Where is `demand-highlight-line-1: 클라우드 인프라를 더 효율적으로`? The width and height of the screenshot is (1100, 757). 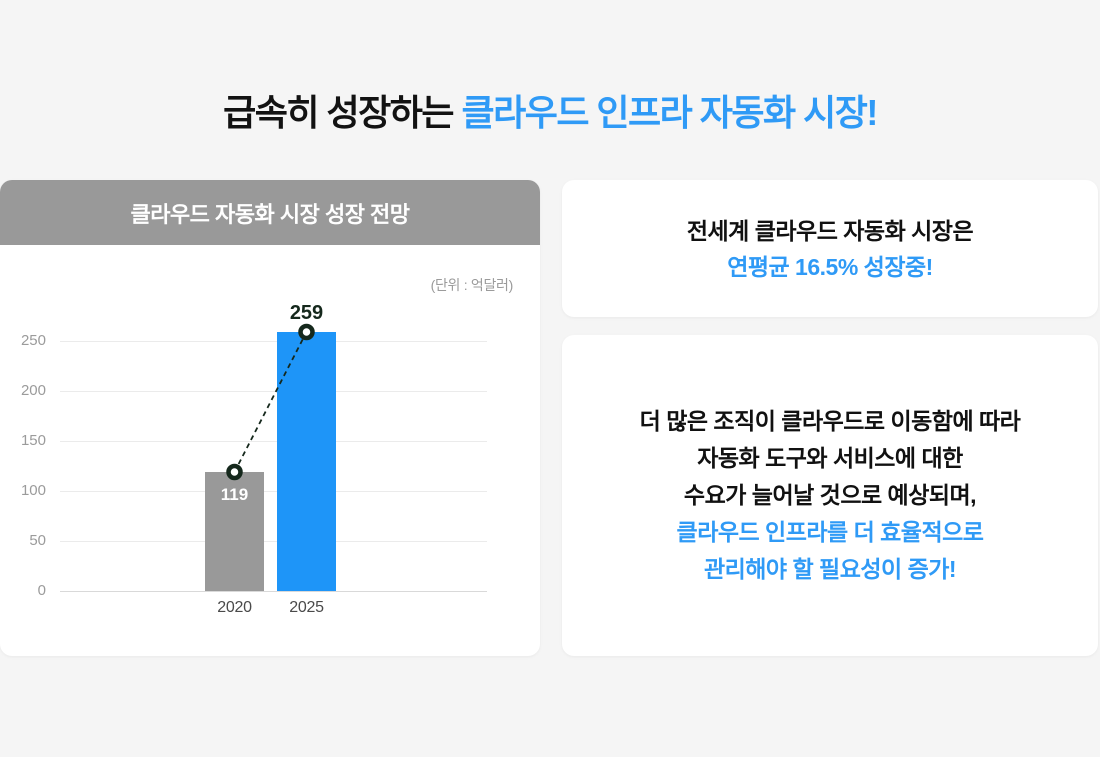
demand-highlight-line-1: 클라우드 인프라를 더 효율적으로 is located at coordinates (830, 532).